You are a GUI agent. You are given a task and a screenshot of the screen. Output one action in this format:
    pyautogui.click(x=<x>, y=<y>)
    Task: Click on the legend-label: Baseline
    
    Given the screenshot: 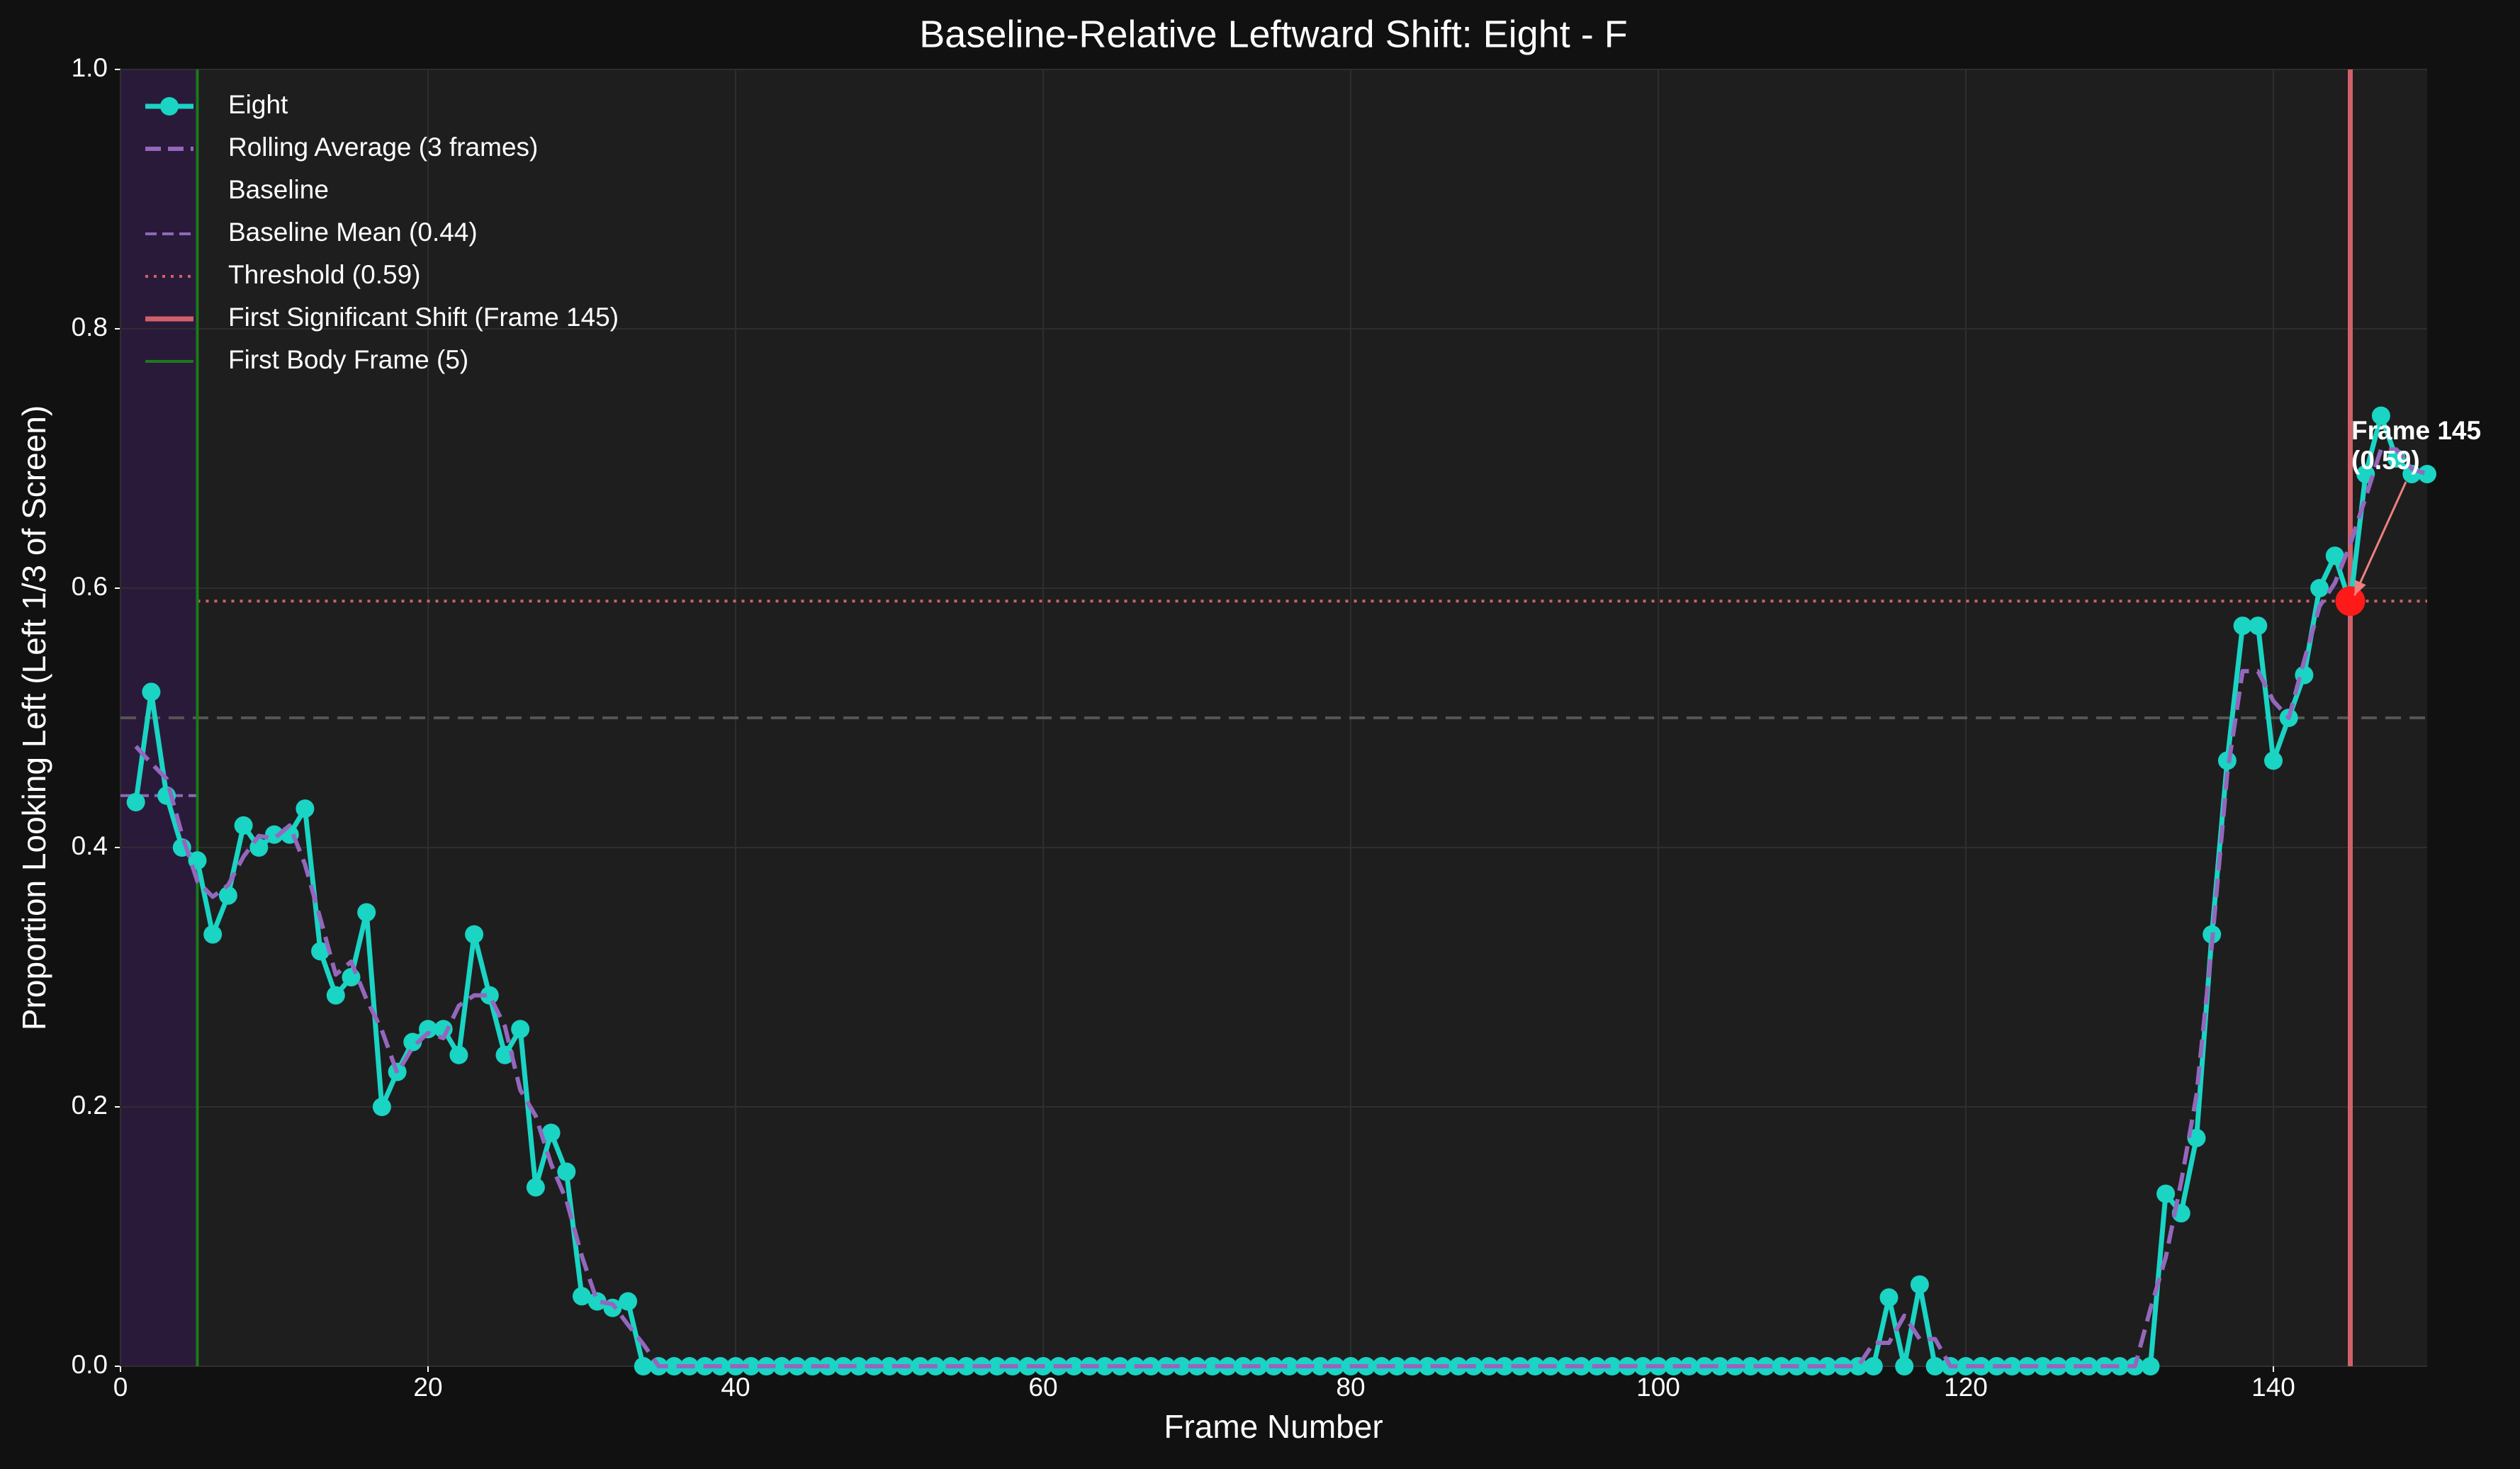 What is the action you would take?
    pyautogui.click(x=278, y=189)
    